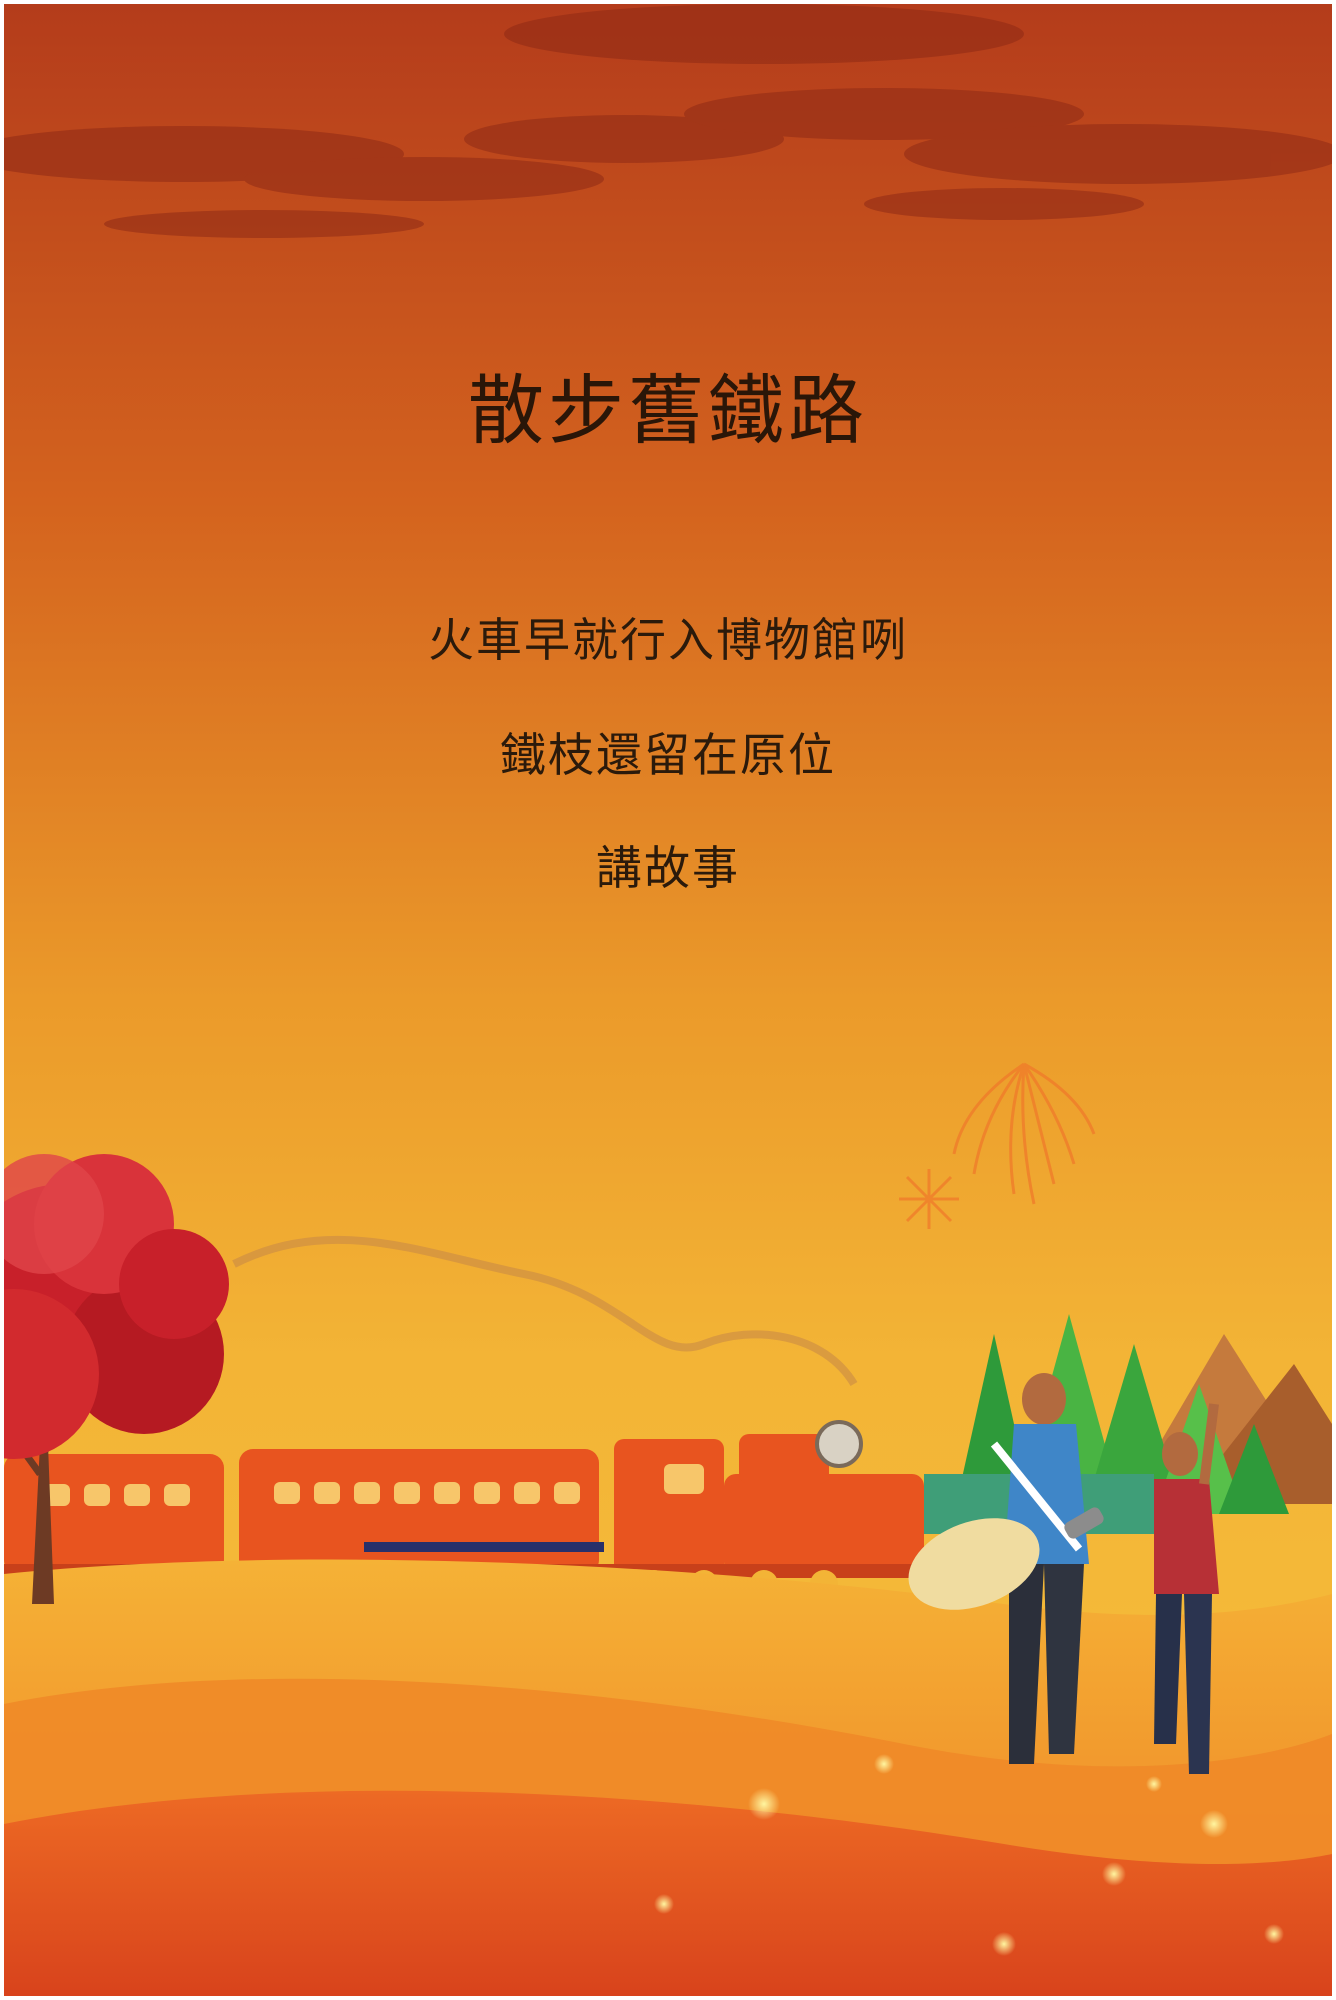 The height and width of the screenshot is (2000, 1336). Describe the element at coordinates (668, 868) in the screenshot. I see `poem-line-3: 講故事` at that location.